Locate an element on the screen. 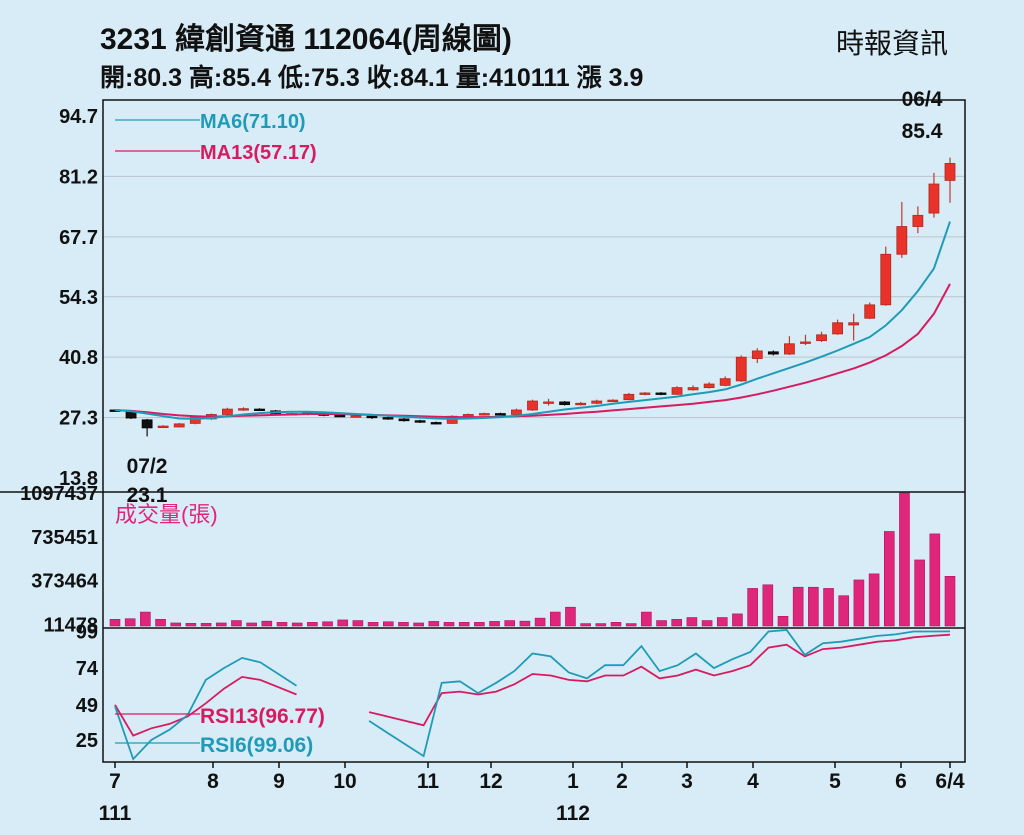  x-year-label: 112 is located at coordinates (573, 813).